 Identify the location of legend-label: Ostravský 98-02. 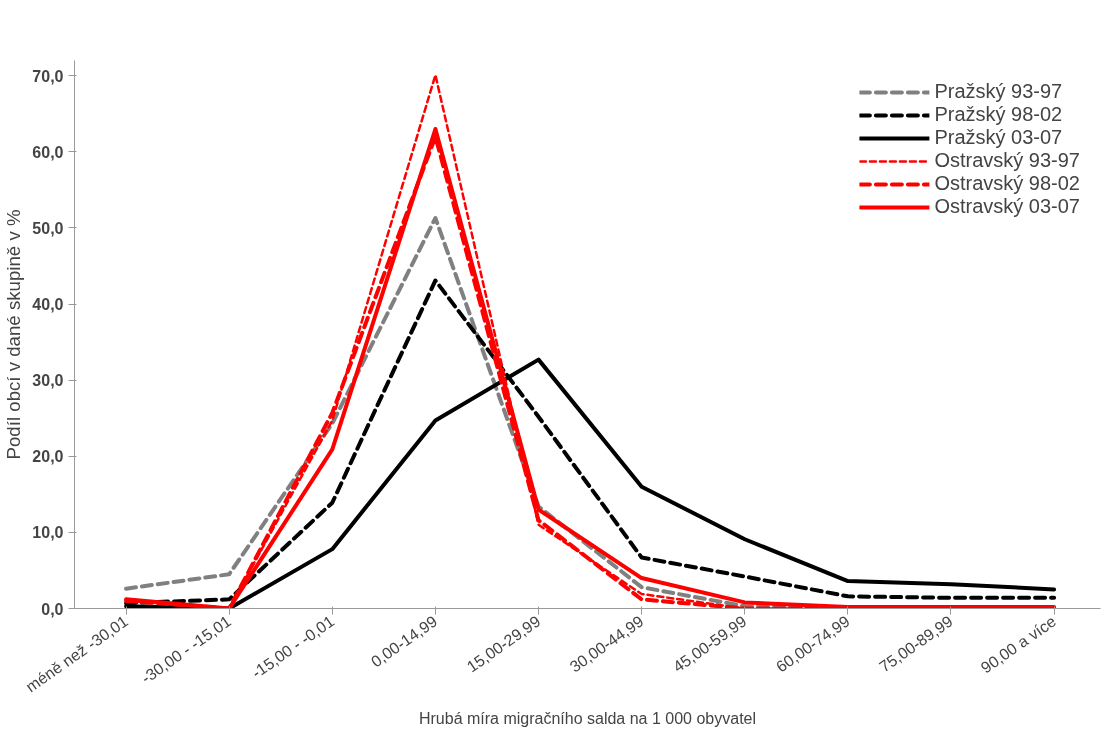
(1007, 183).